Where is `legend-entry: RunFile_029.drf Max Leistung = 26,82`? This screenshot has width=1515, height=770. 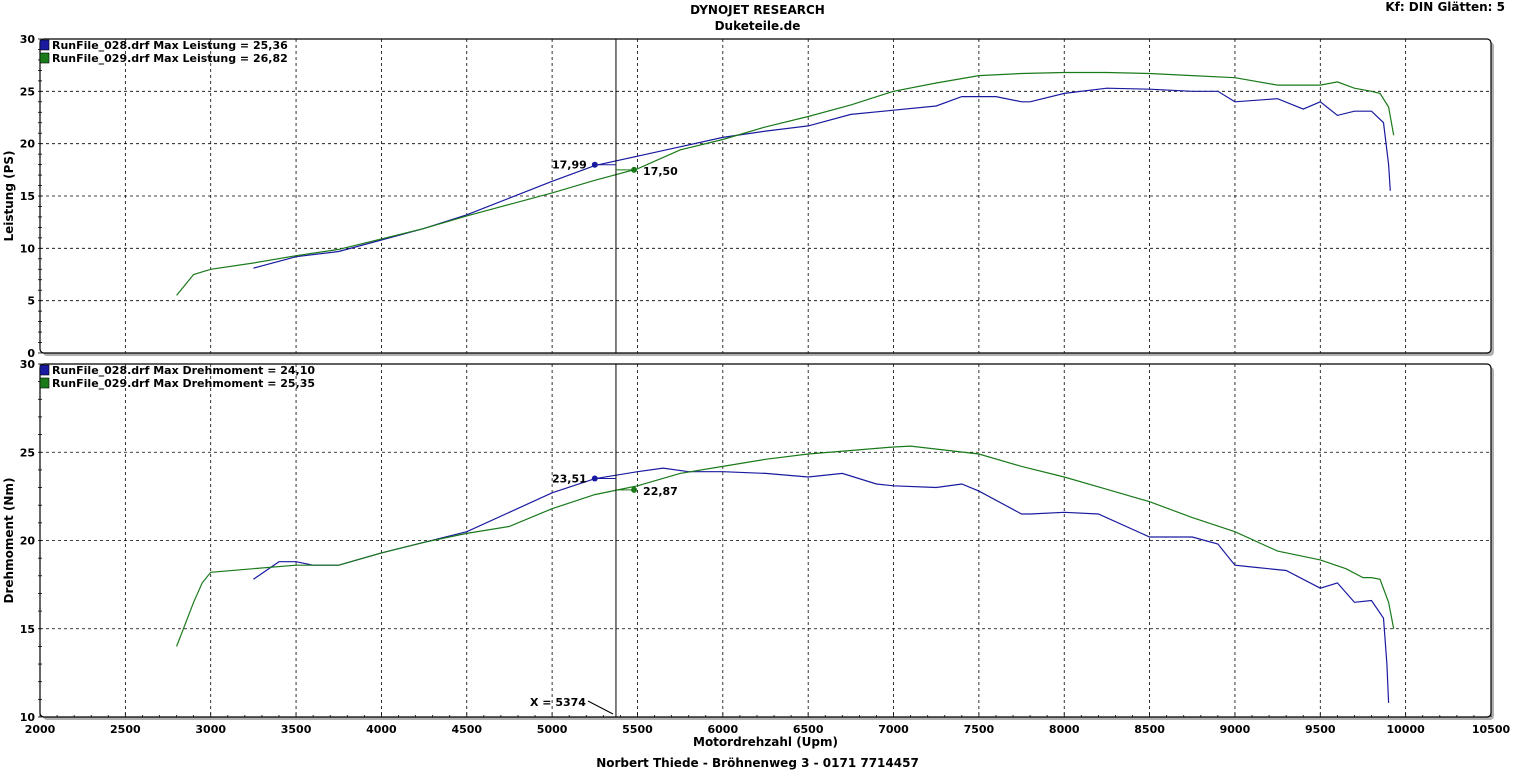 legend-entry: RunFile_029.drf Max Leistung = 26,82 is located at coordinates (170, 58).